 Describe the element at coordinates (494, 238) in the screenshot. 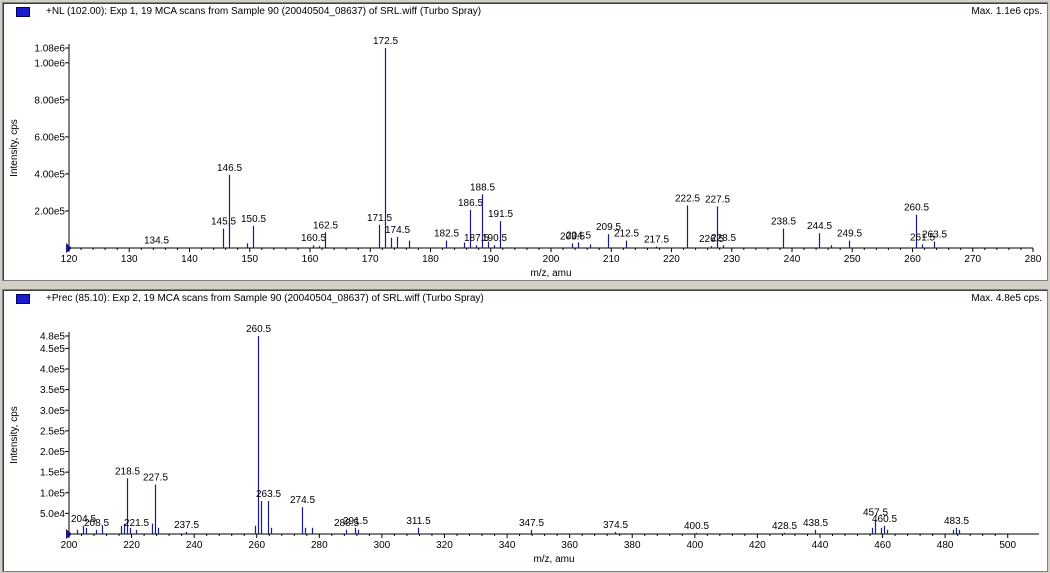

I see `peak-label: 190.5` at that location.